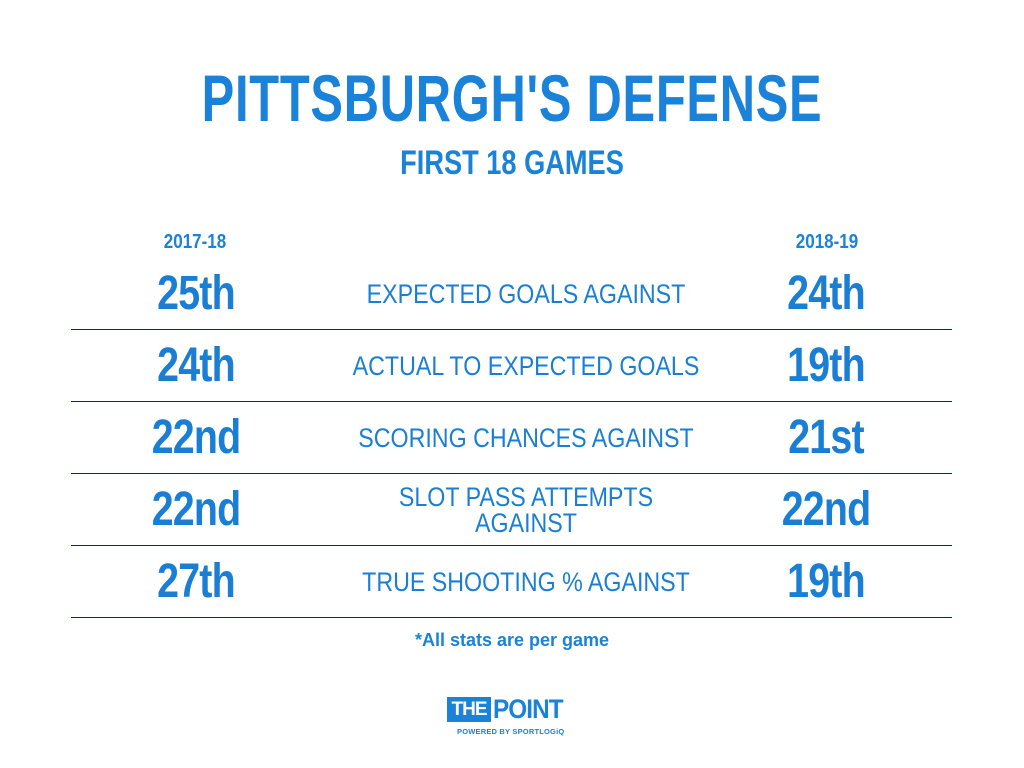 This screenshot has width=1024, height=768. I want to click on metric-label-line: EXPECTED GOALS AGAINST, so click(526, 293).